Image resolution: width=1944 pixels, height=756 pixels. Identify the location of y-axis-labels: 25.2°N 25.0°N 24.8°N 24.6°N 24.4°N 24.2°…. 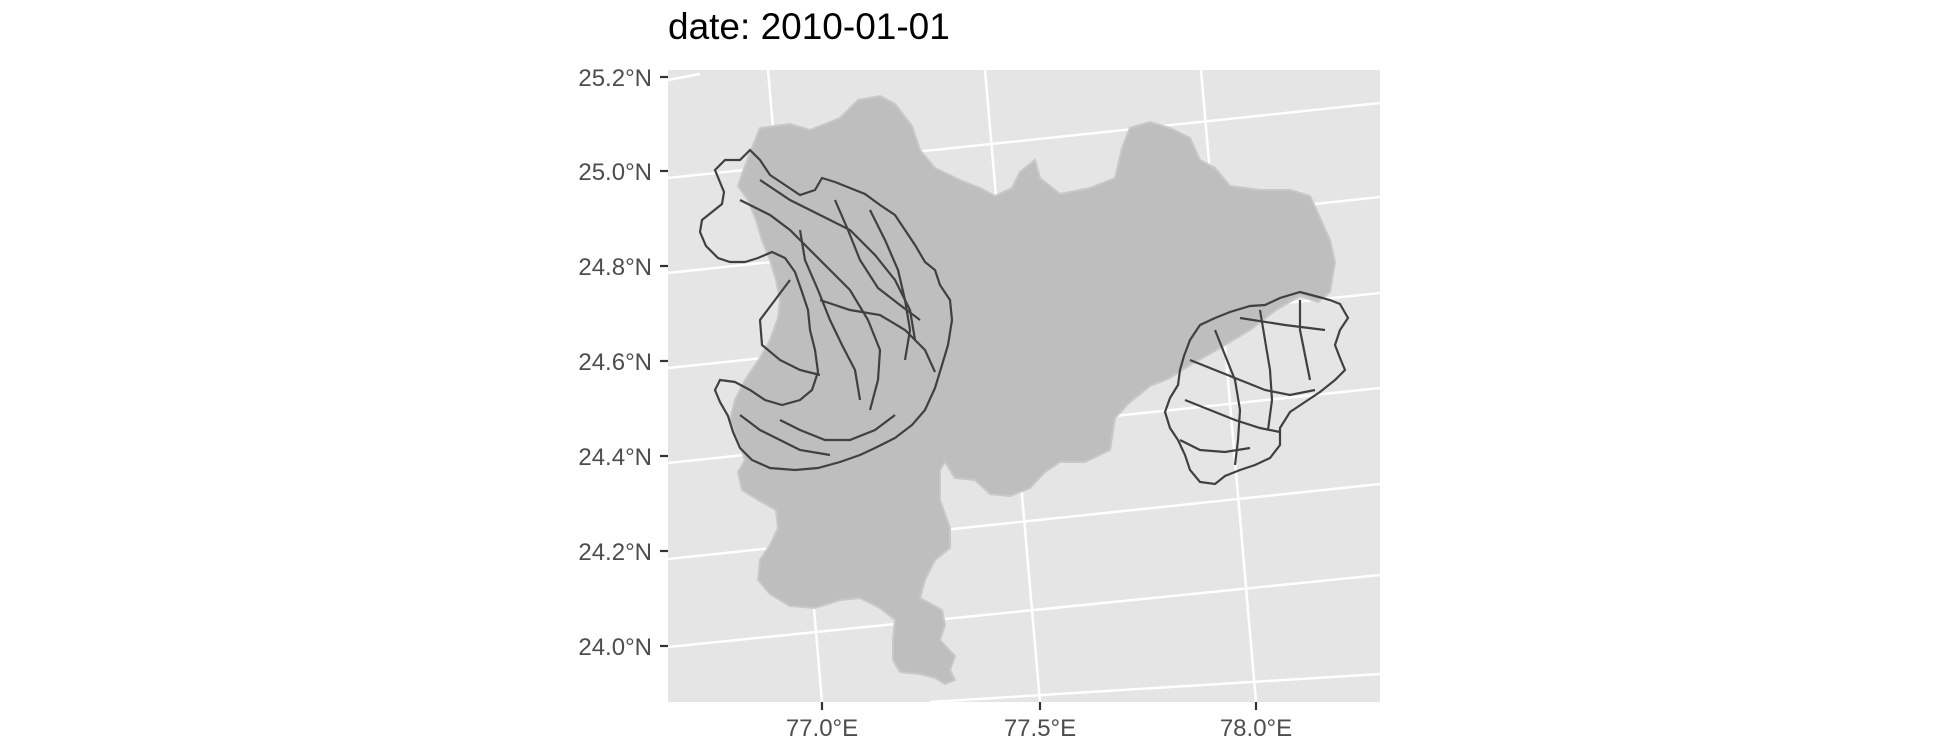
(615, 363).